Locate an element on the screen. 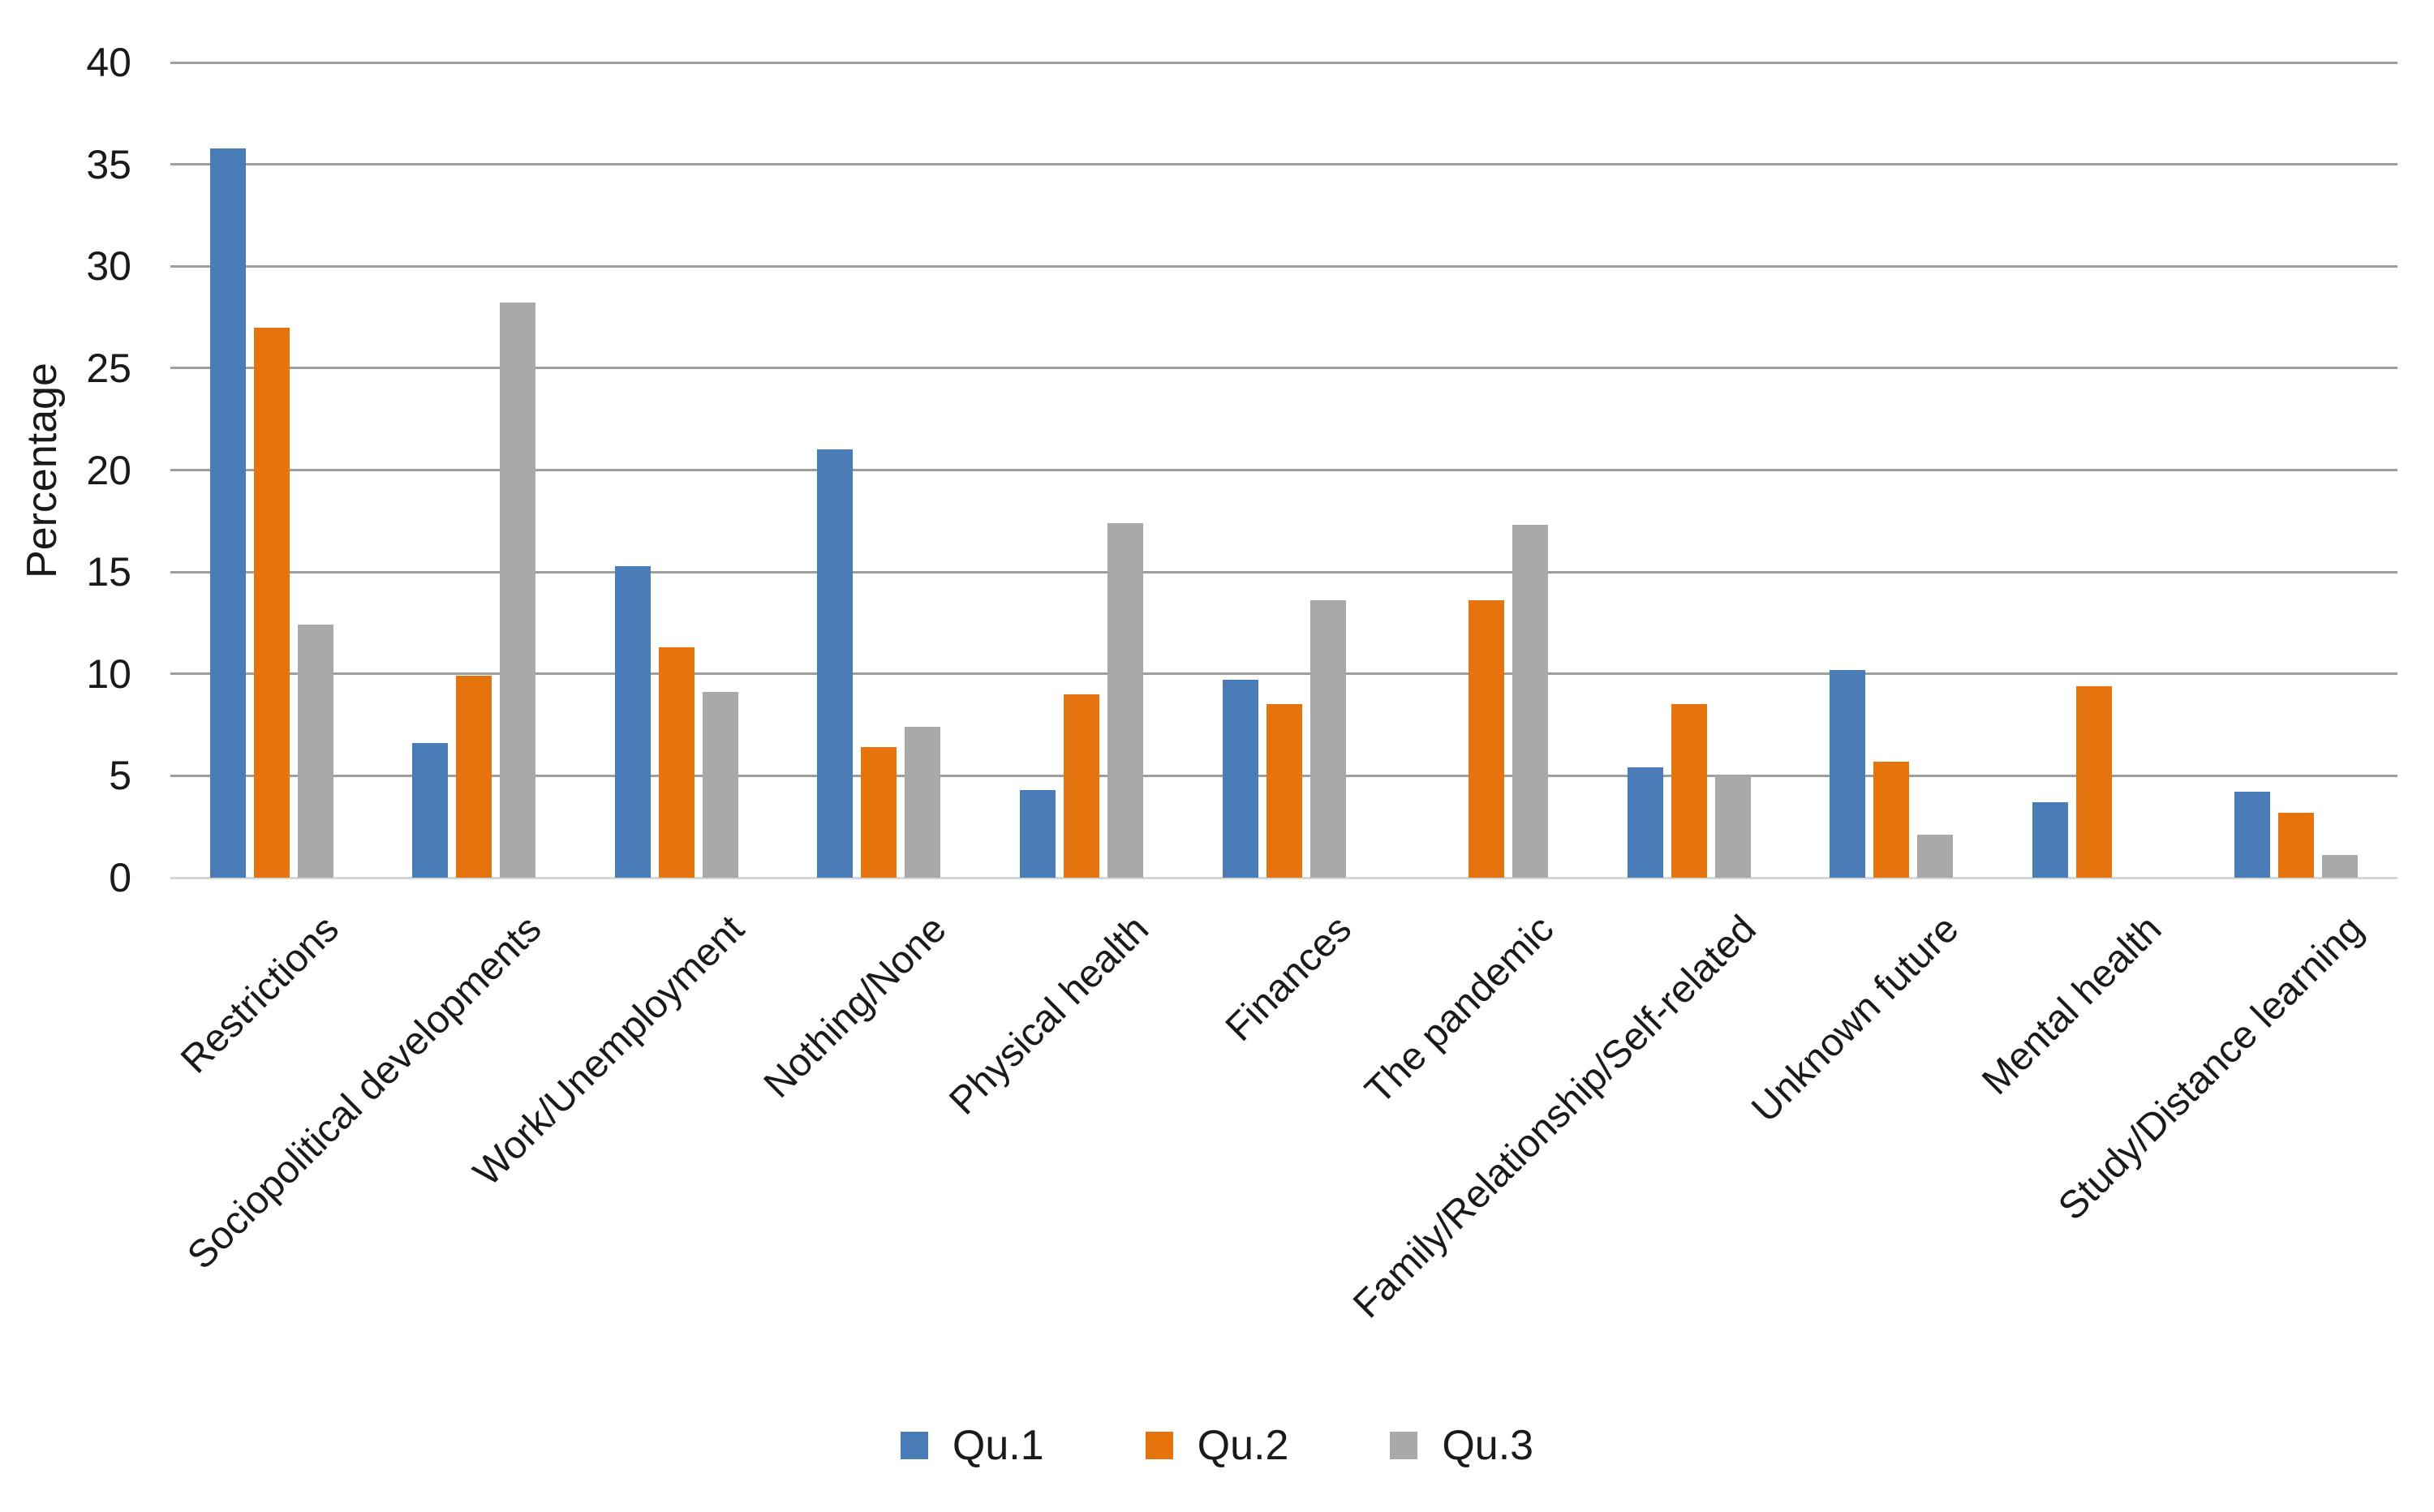 Image resolution: width=2434 pixels, height=1512 pixels. legend-item-qu1: Qu.1 is located at coordinates (972, 1445).